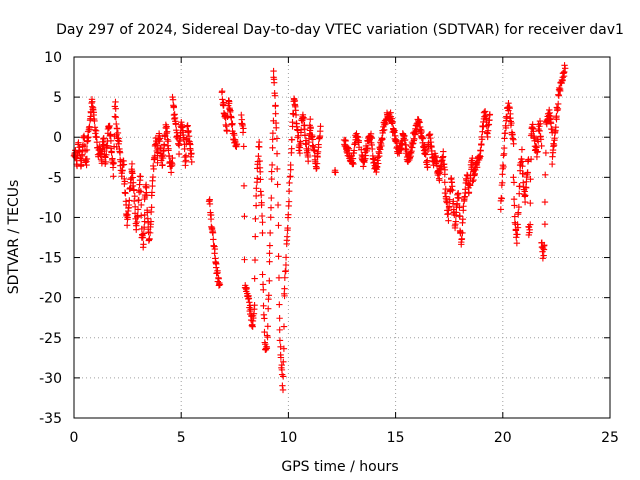 This screenshot has height=480, width=640. I want to click on y-tick-label: 0, so click(57, 138).